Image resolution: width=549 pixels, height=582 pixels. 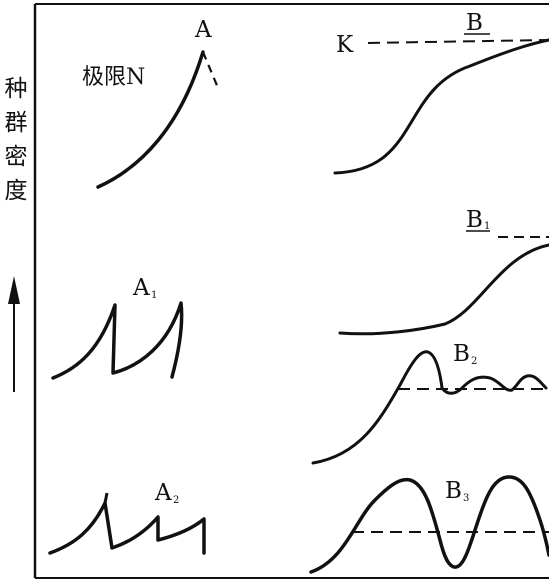 I want to click on y-axis-arrow, so click(x=14, y=334).